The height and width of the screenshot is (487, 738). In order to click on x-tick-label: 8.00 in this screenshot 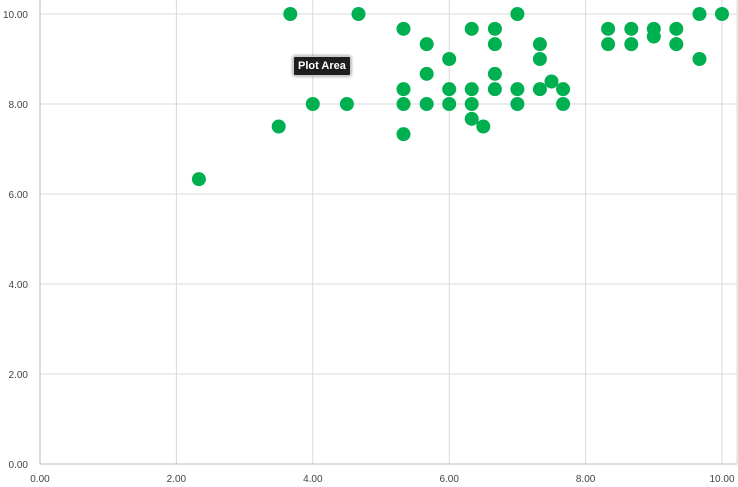, I will do `click(586, 479)`.